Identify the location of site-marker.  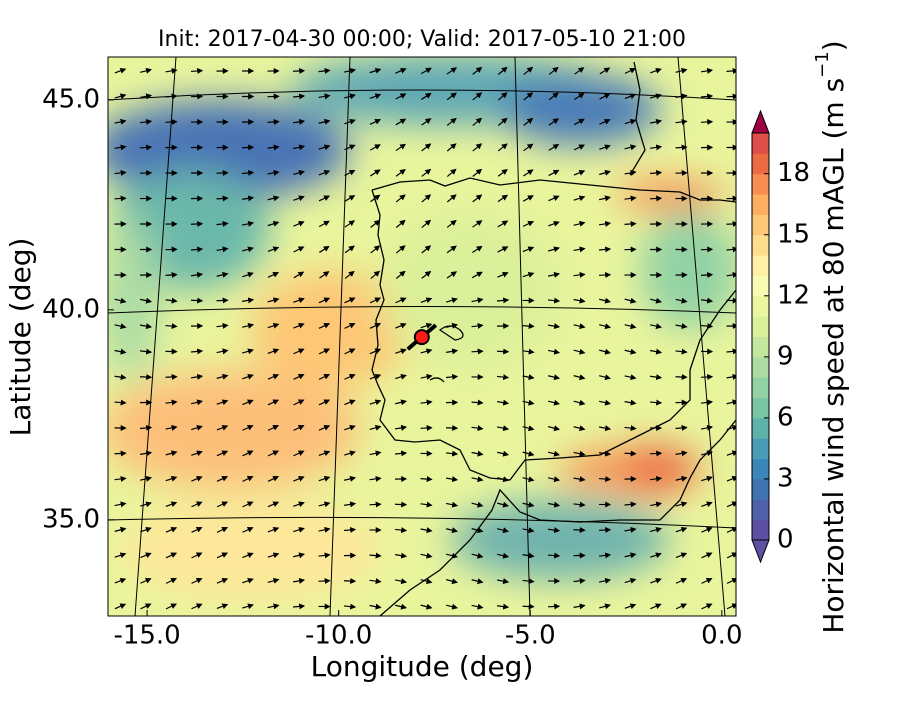
(422, 337).